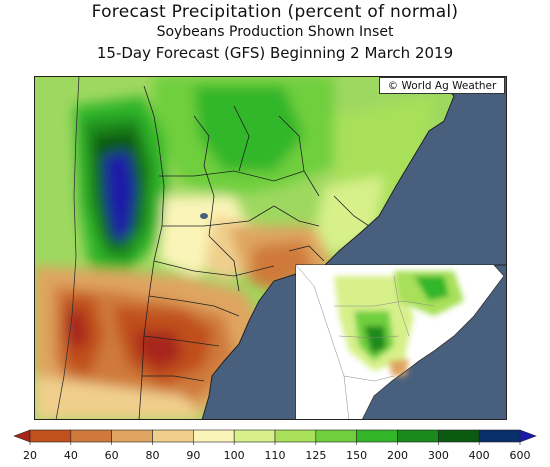  I want to click on scale-label: 20, so click(30, 455).